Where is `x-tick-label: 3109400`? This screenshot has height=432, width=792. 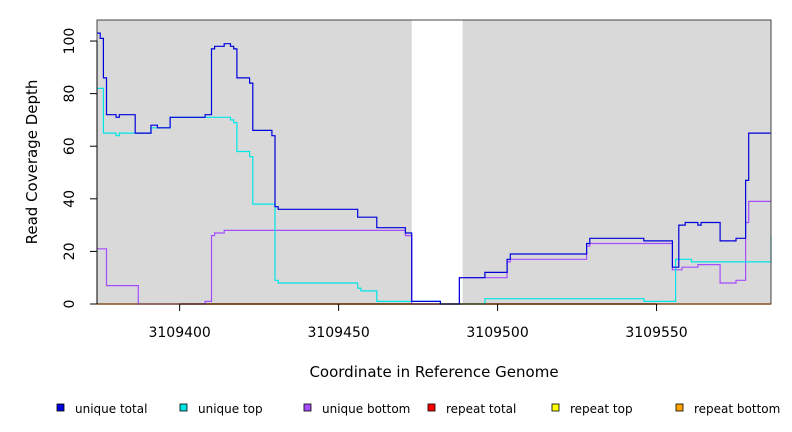
x-tick-label: 3109400 is located at coordinates (179, 333).